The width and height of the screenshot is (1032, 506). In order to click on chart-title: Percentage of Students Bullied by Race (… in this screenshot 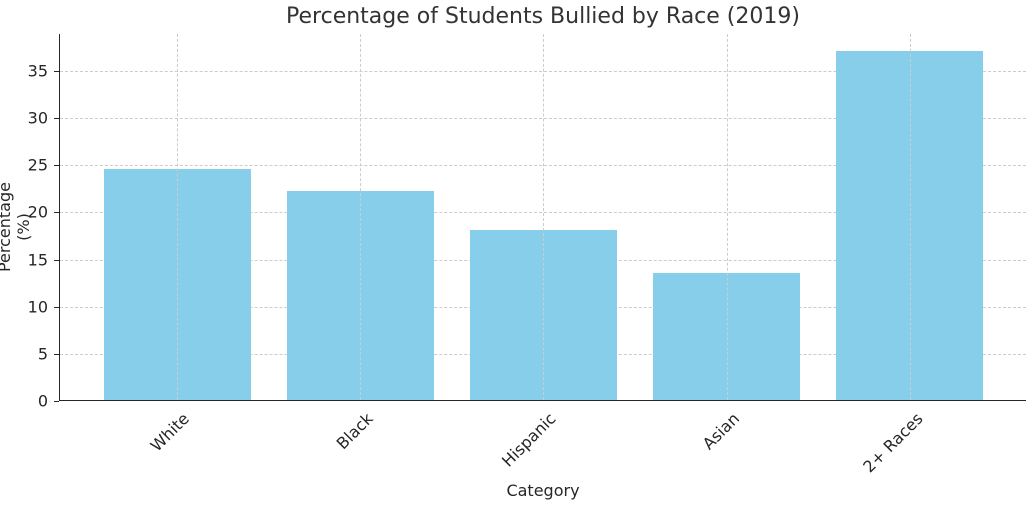, I will do `click(543, 16)`.